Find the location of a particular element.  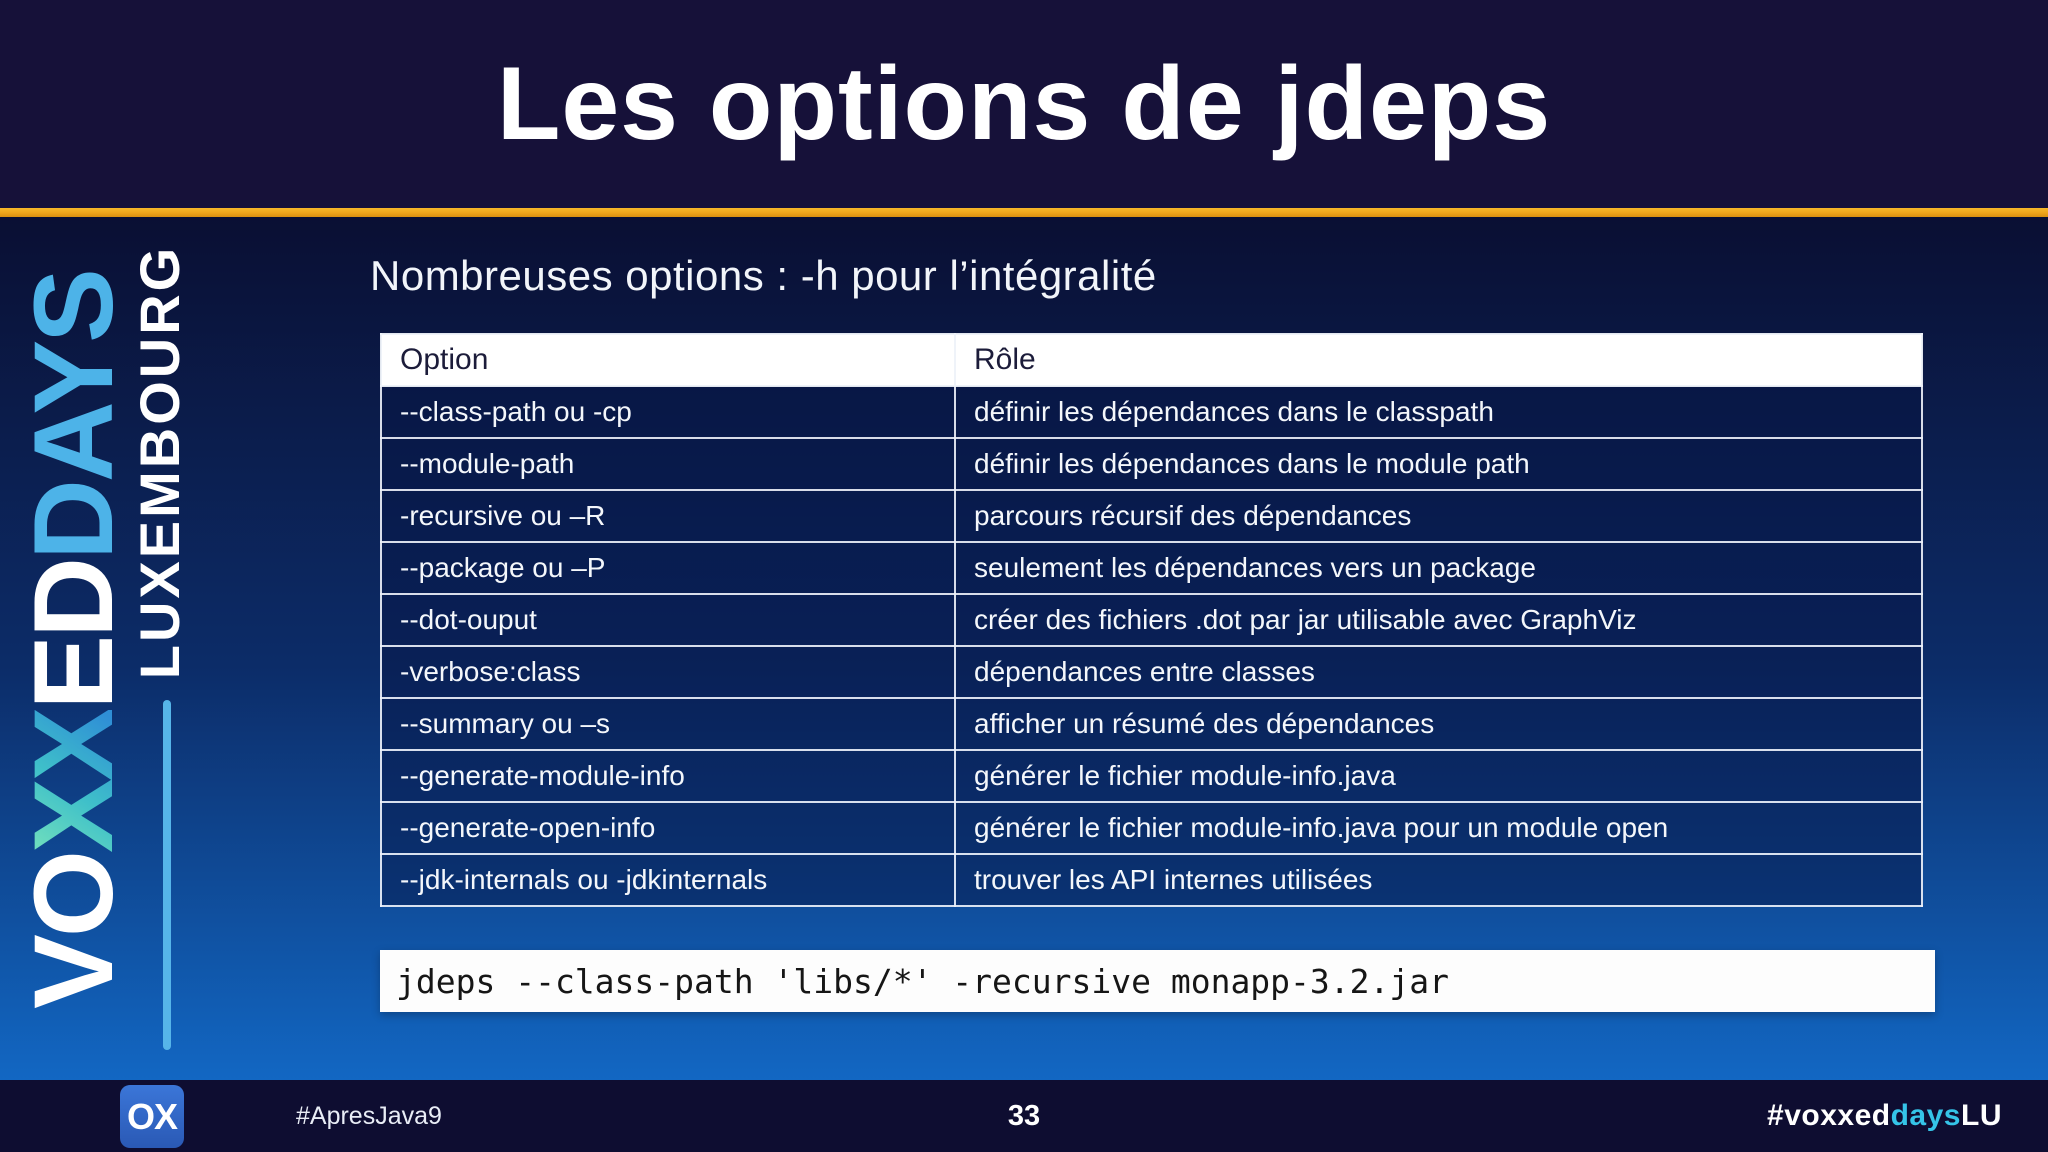

option-cell: --summary ou –s is located at coordinates (668, 724).